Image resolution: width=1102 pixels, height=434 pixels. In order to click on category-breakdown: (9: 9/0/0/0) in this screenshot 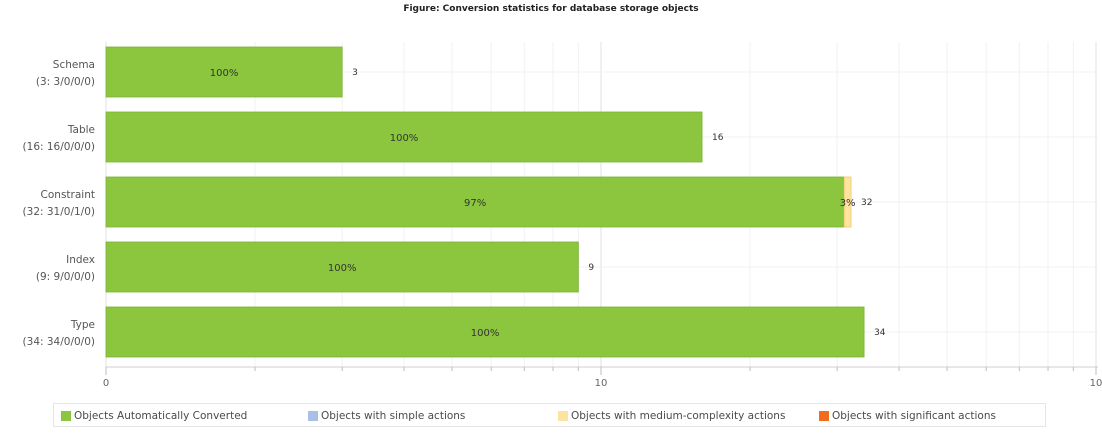, I will do `click(65, 277)`.